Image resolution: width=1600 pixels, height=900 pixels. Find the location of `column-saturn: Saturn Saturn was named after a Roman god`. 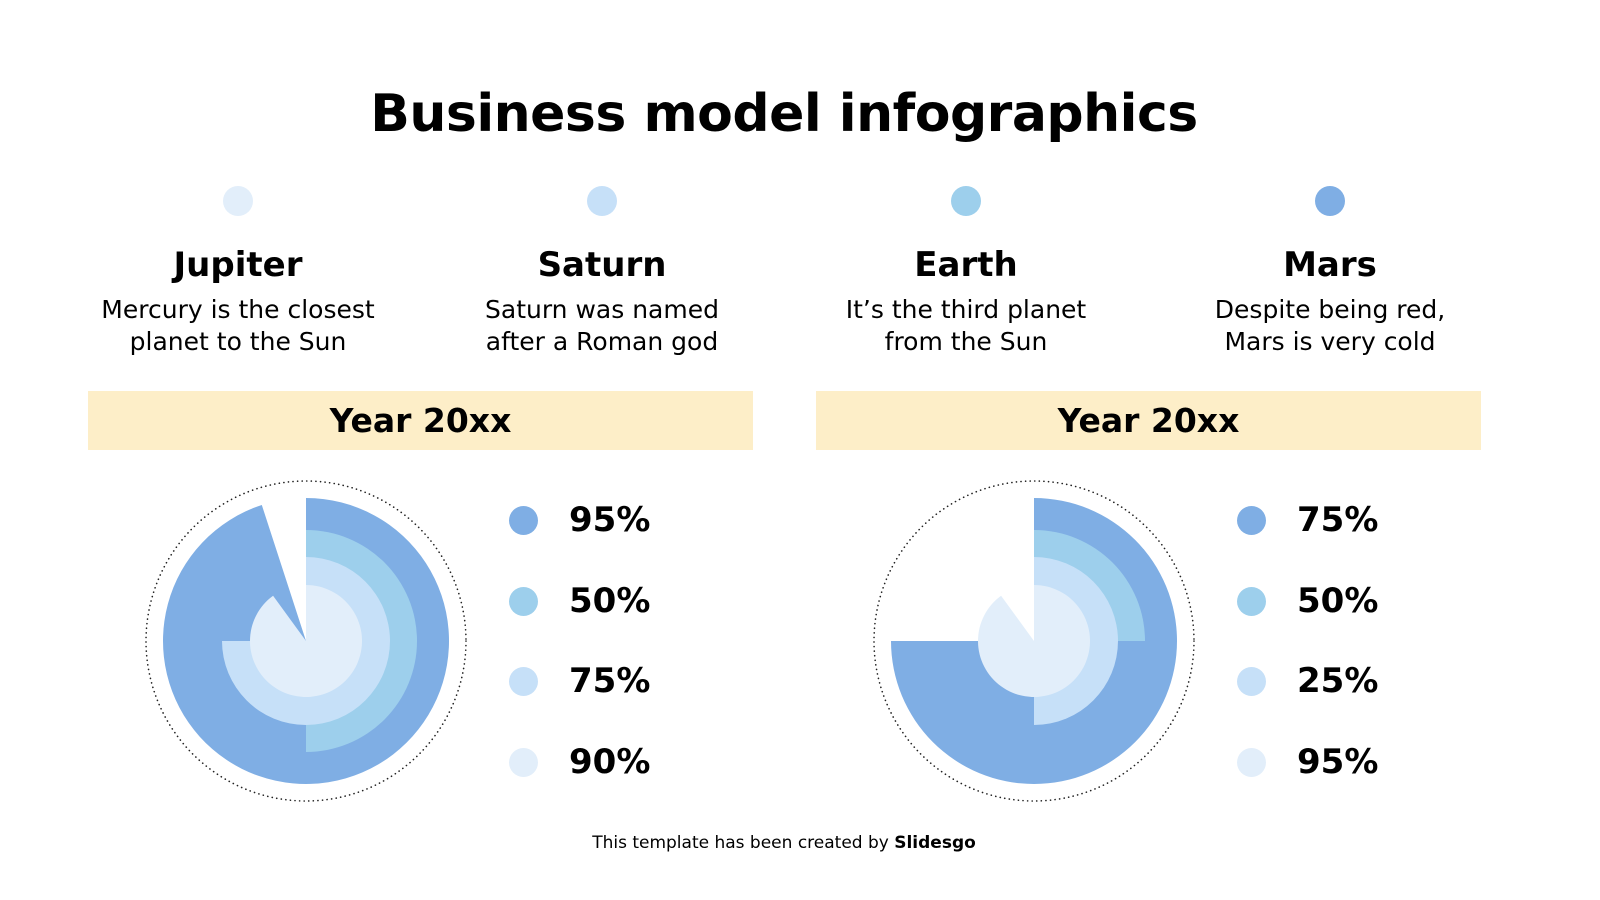

column-saturn: Saturn Saturn was named after a Roman god is located at coordinates (602, 272).